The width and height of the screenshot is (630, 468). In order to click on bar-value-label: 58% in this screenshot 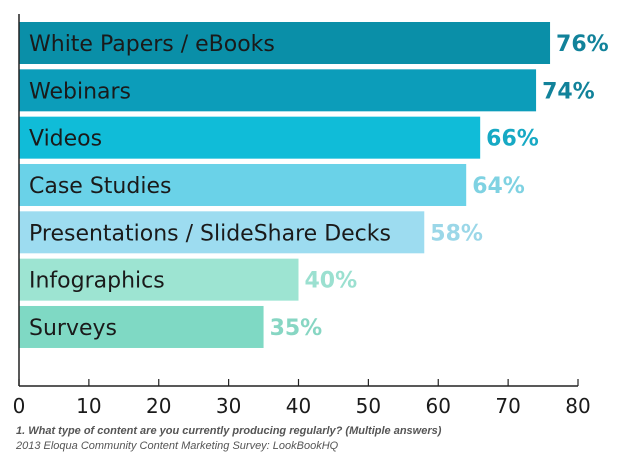, I will do `click(456, 233)`.